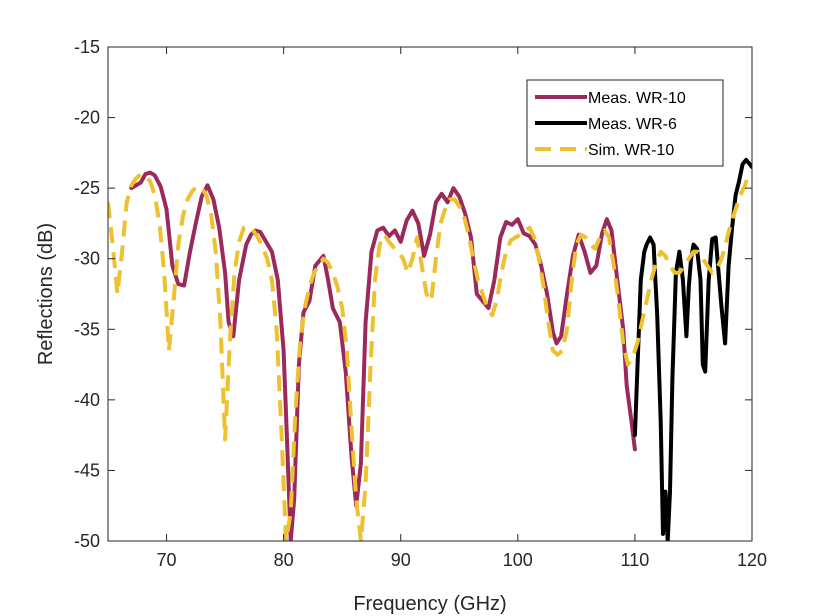 Image resolution: width=830 pixels, height=616 pixels. What do you see at coordinates (631, 150) in the screenshot?
I see `legend-label-sim-wr10: Sim. WR-10` at bounding box center [631, 150].